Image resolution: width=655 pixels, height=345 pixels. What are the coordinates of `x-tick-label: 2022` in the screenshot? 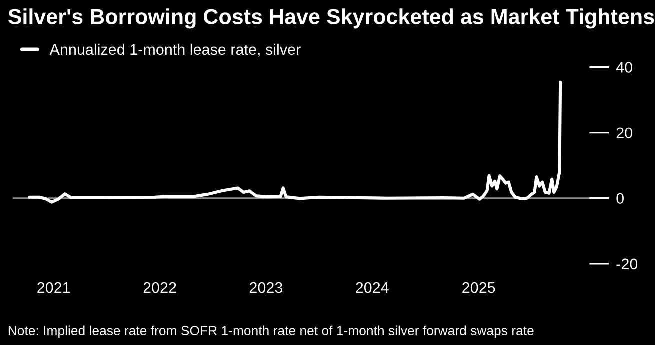 It's located at (160, 288).